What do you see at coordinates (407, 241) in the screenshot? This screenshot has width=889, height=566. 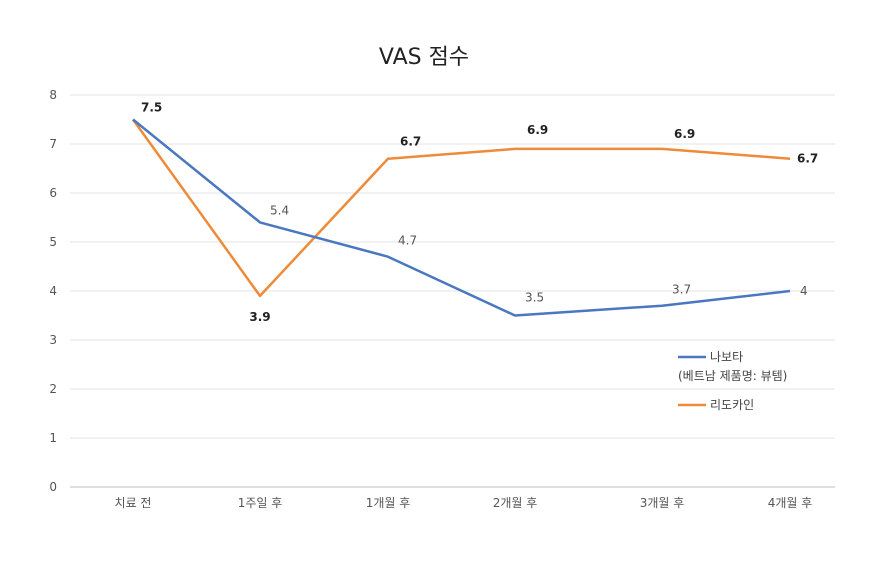 I see `data-label-nabota: 4.7` at bounding box center [407, 241].